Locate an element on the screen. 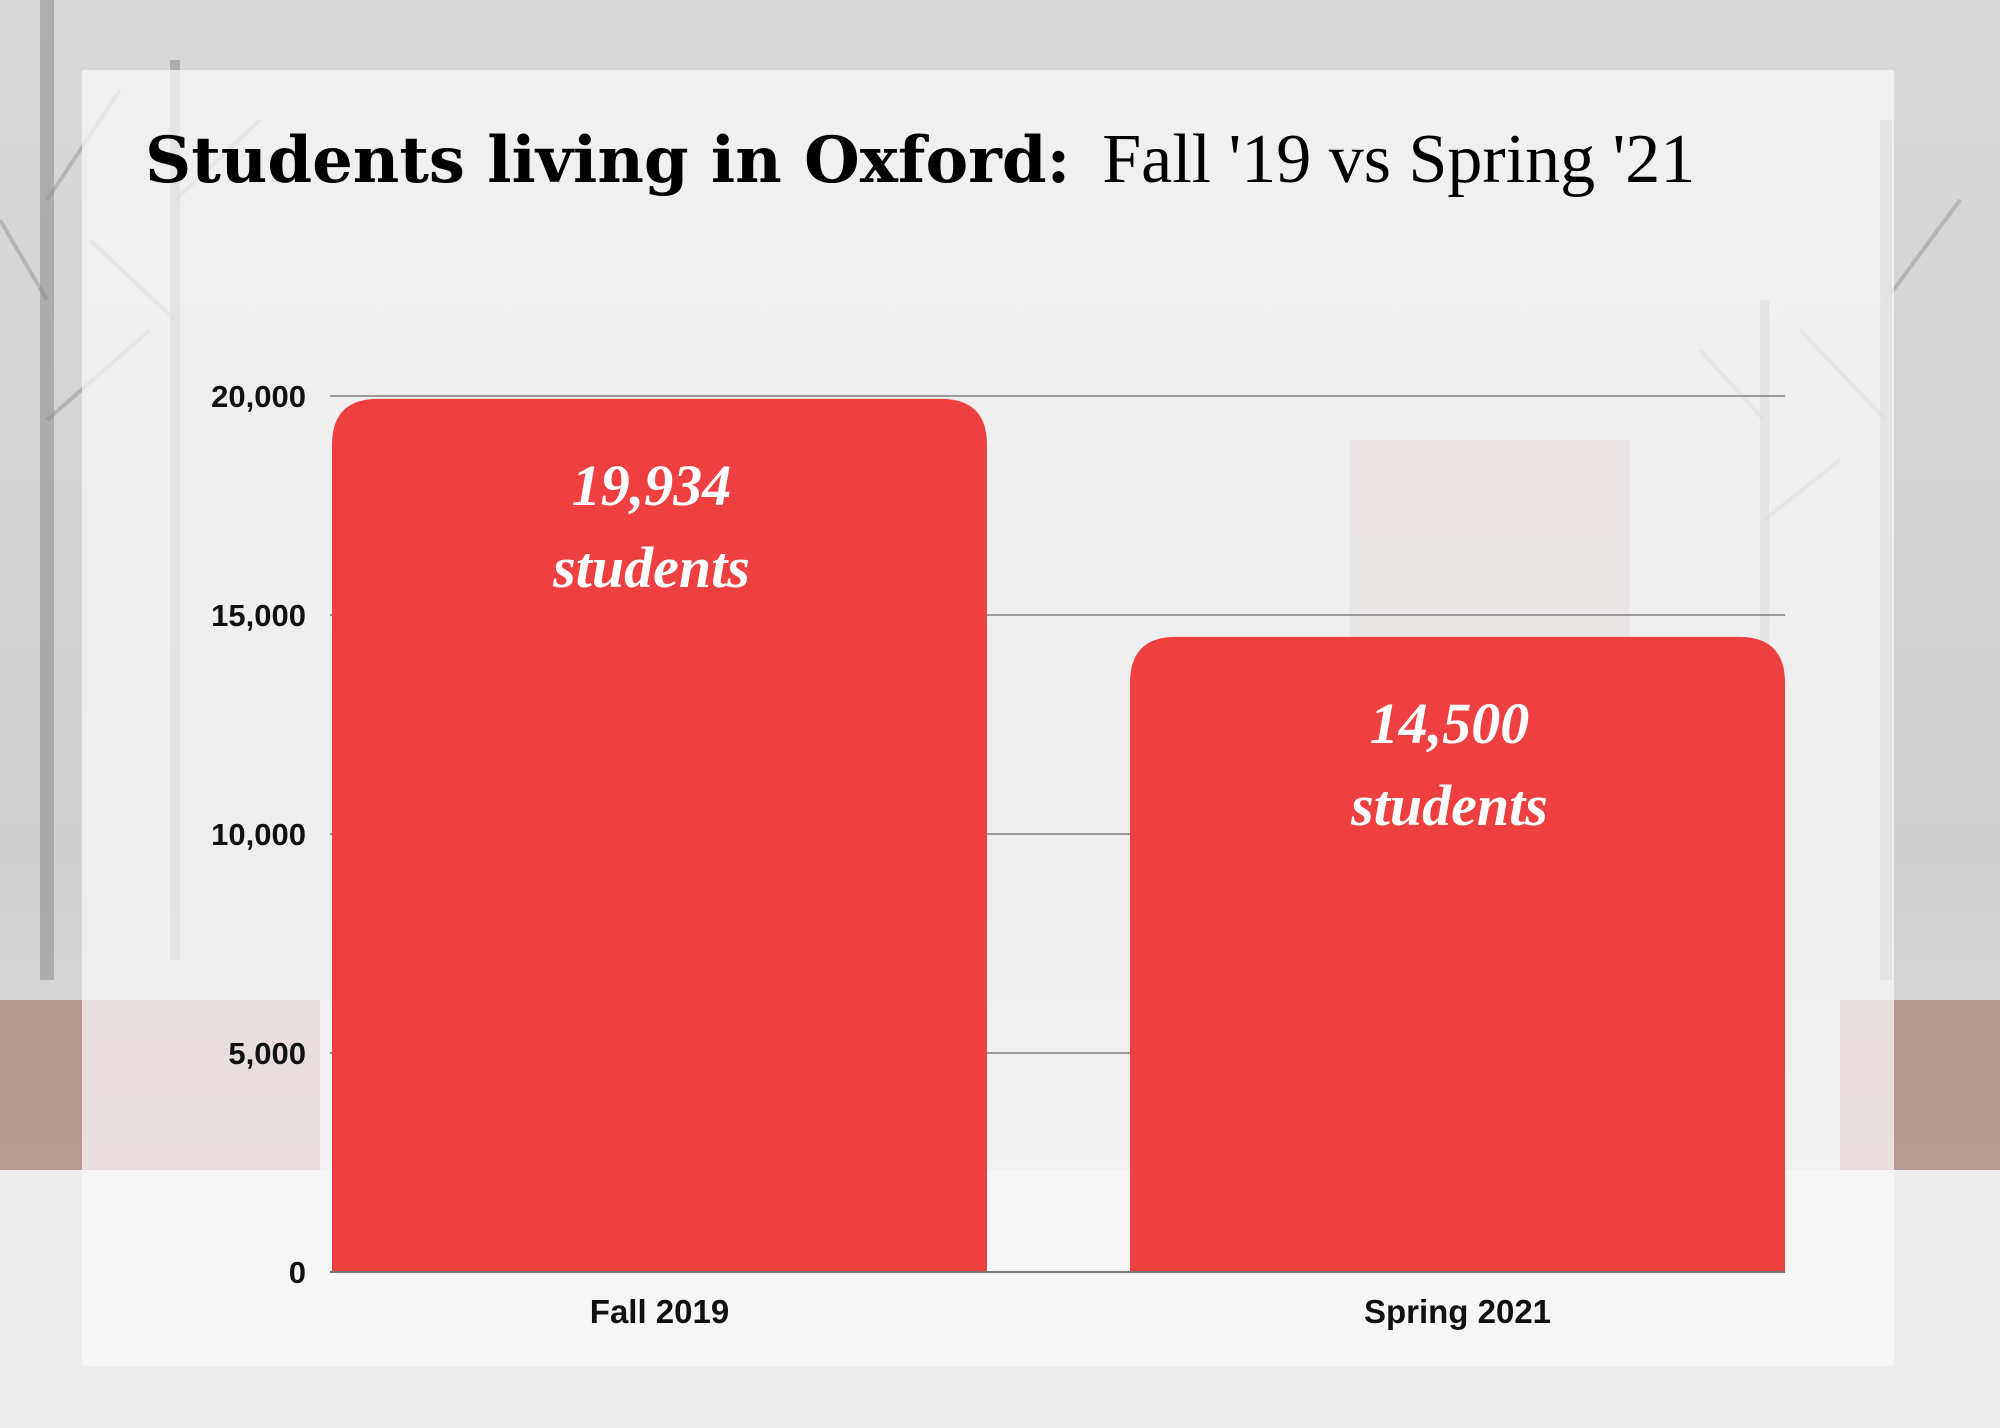 This screenshot has width=2000, height=1428. x-tick-label: Spring 2021 is located at coordinates (1457, 1311).